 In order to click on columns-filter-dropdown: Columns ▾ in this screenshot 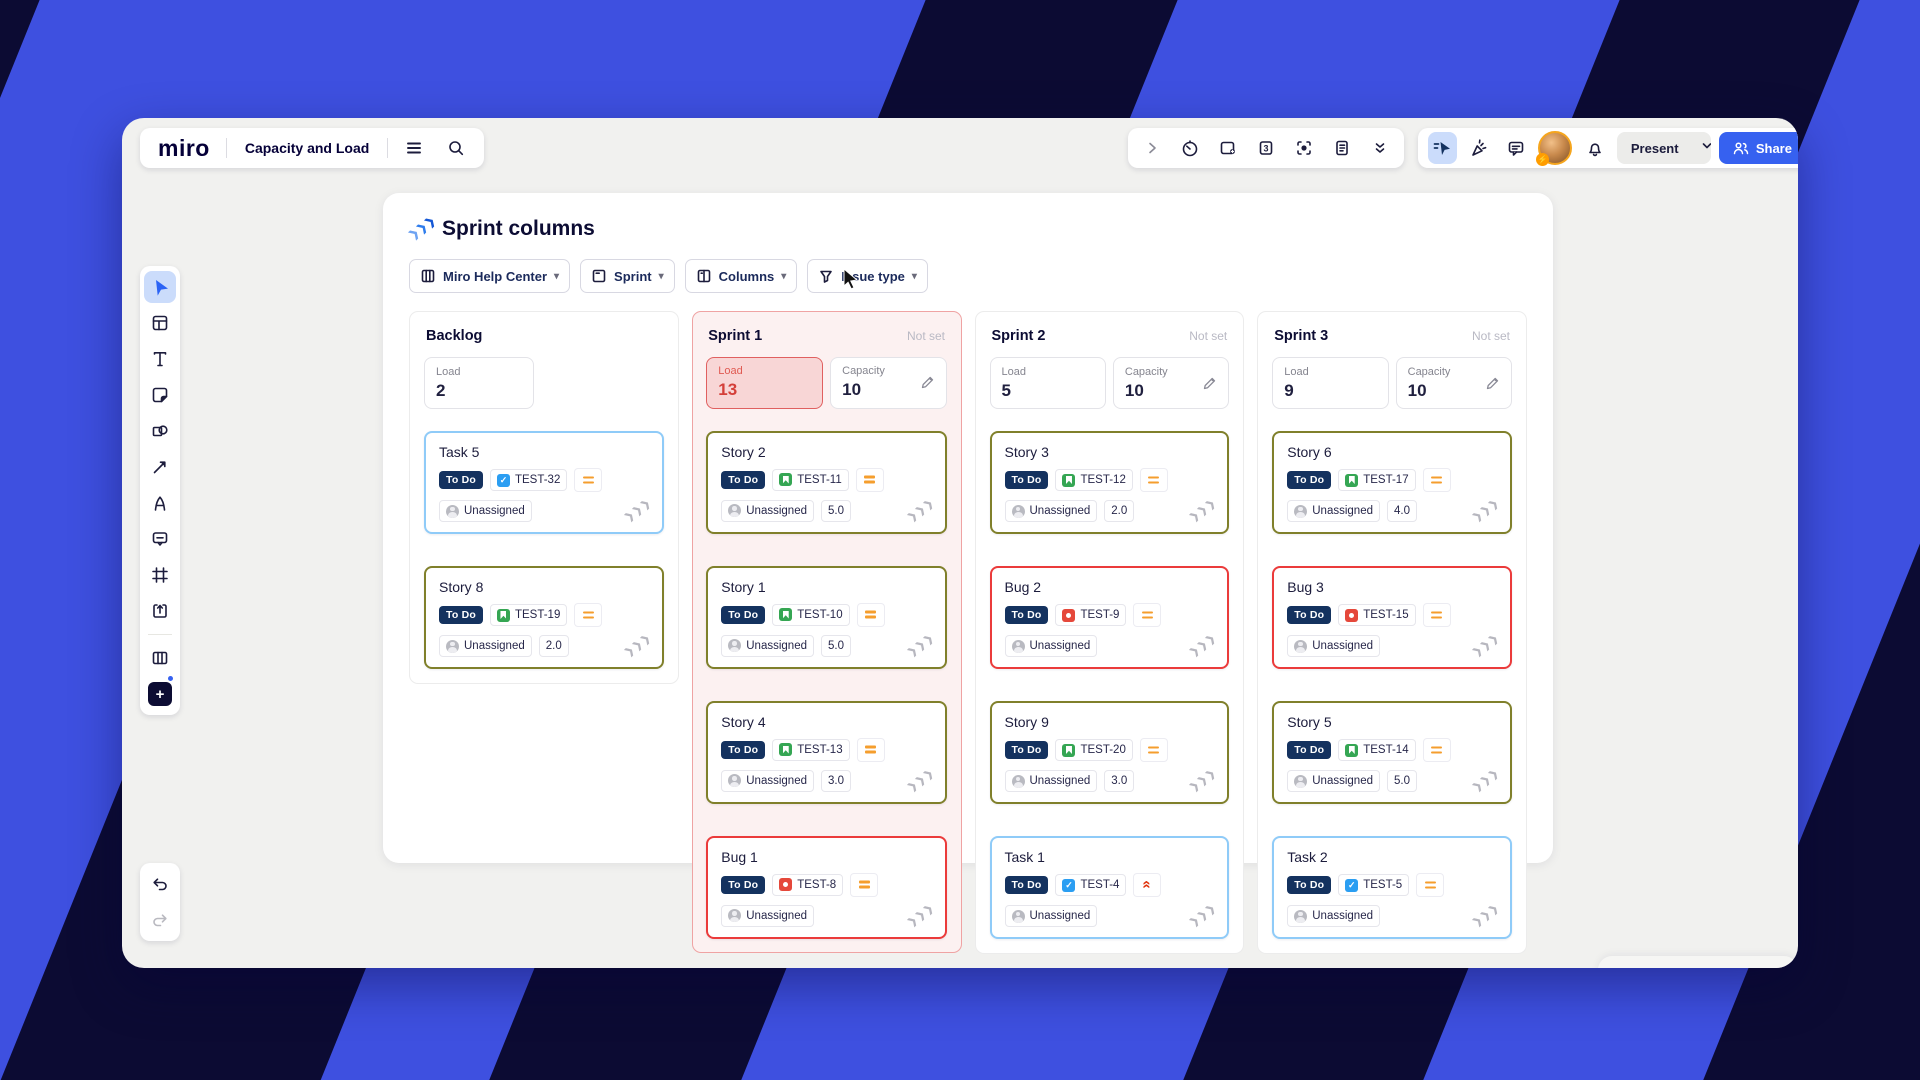, I will do `click(741, 276)`.